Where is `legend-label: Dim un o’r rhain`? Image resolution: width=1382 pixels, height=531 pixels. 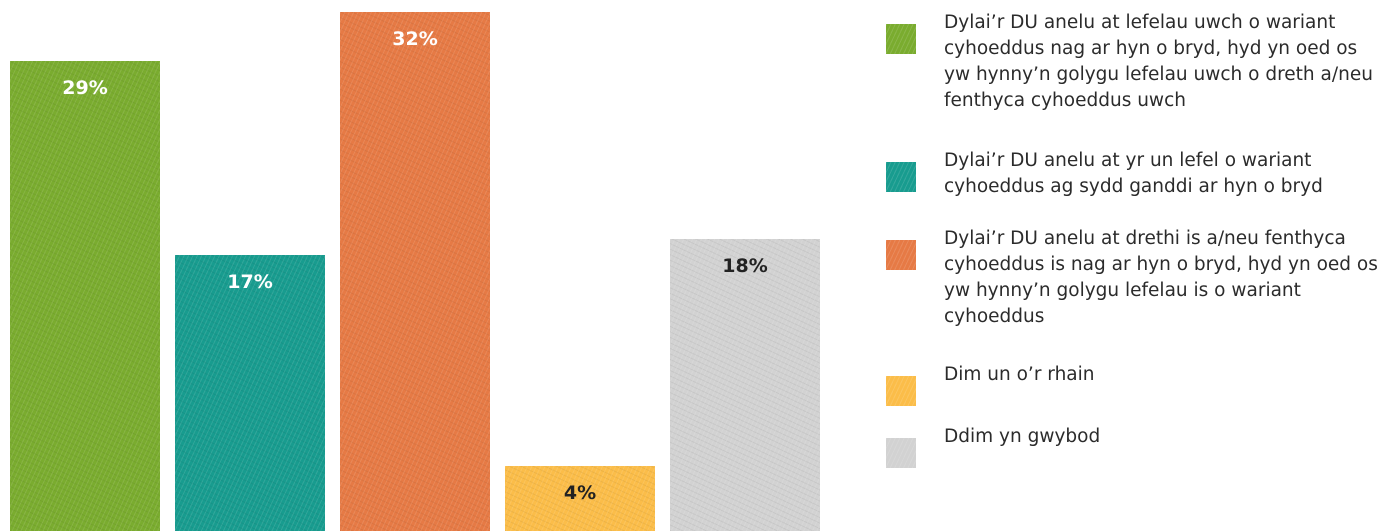 legend-label: Dim un o’r rhain is located at coordinates (1019, 374).